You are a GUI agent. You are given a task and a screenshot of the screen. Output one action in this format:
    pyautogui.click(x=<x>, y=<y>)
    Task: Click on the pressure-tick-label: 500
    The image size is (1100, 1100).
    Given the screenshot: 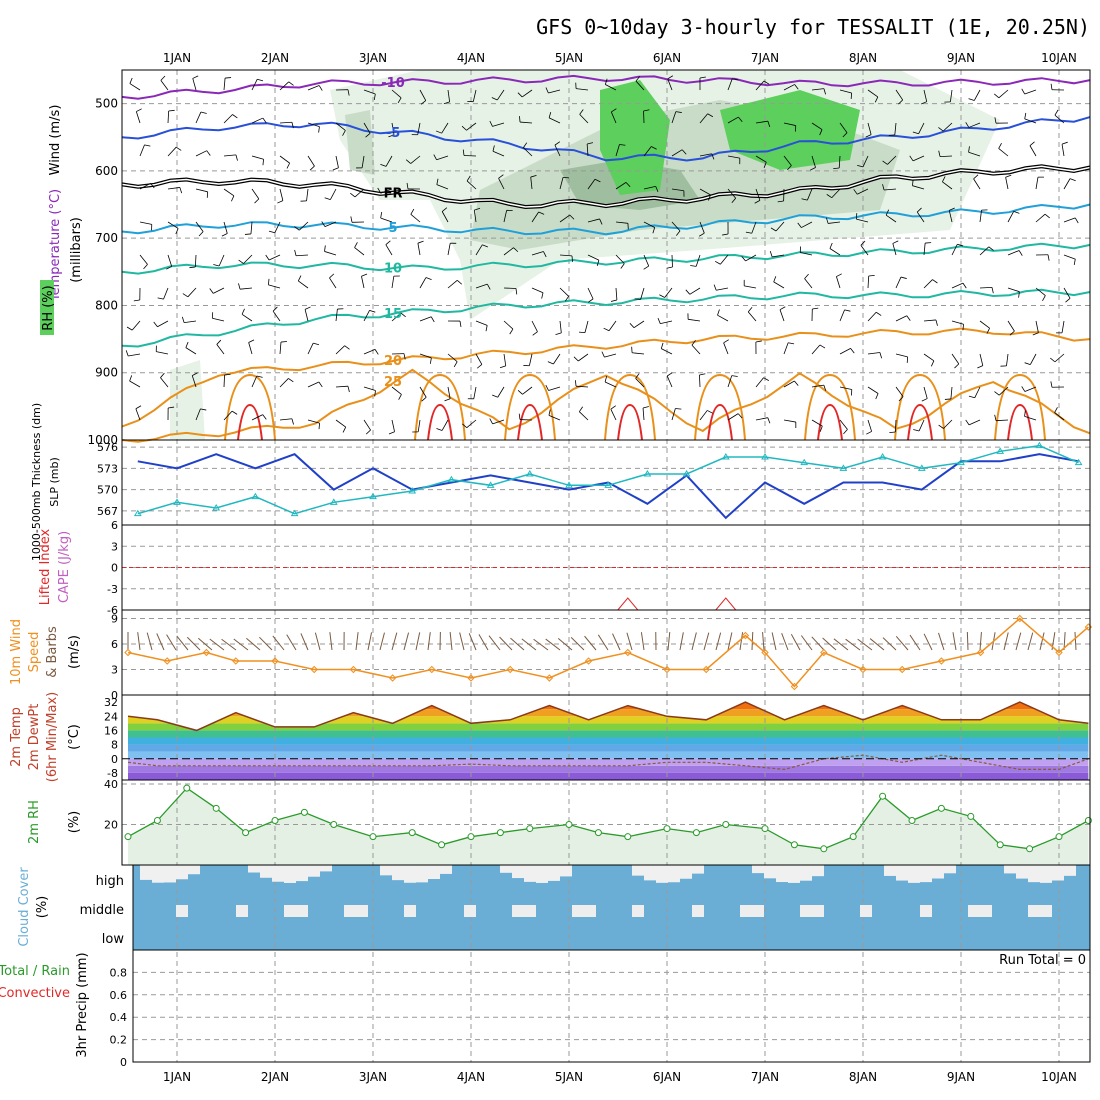 What is the action you would take?
    pyautogui.click(x=106, y=104)
    